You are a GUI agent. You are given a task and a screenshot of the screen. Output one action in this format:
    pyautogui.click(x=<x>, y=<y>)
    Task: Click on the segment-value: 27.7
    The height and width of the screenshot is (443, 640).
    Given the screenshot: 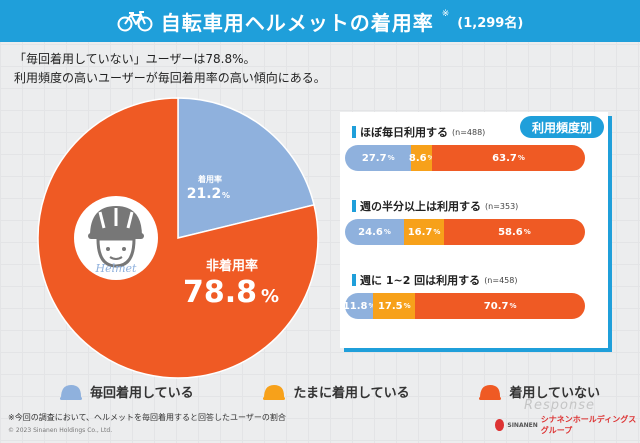 What is the action you would take?
    pyautogui.click(x=374, y=158)
    